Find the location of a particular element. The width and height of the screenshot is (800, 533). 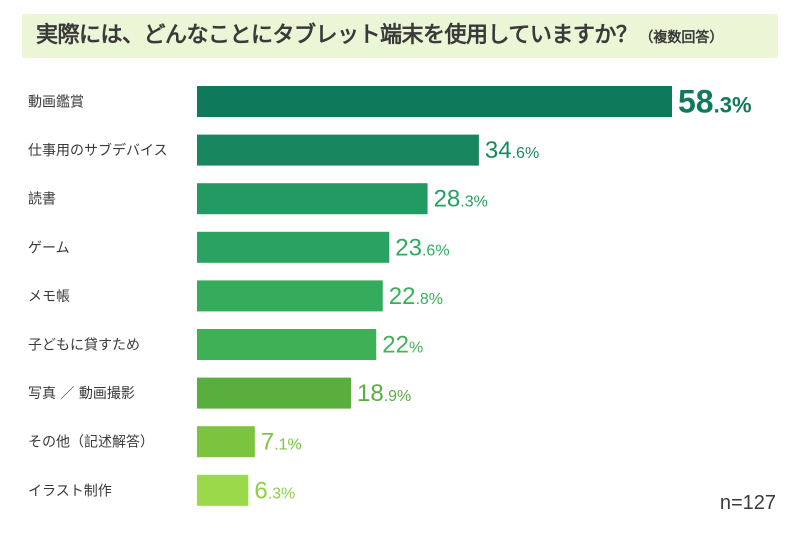

value-label: 22% is located at coordinates (402, 345).